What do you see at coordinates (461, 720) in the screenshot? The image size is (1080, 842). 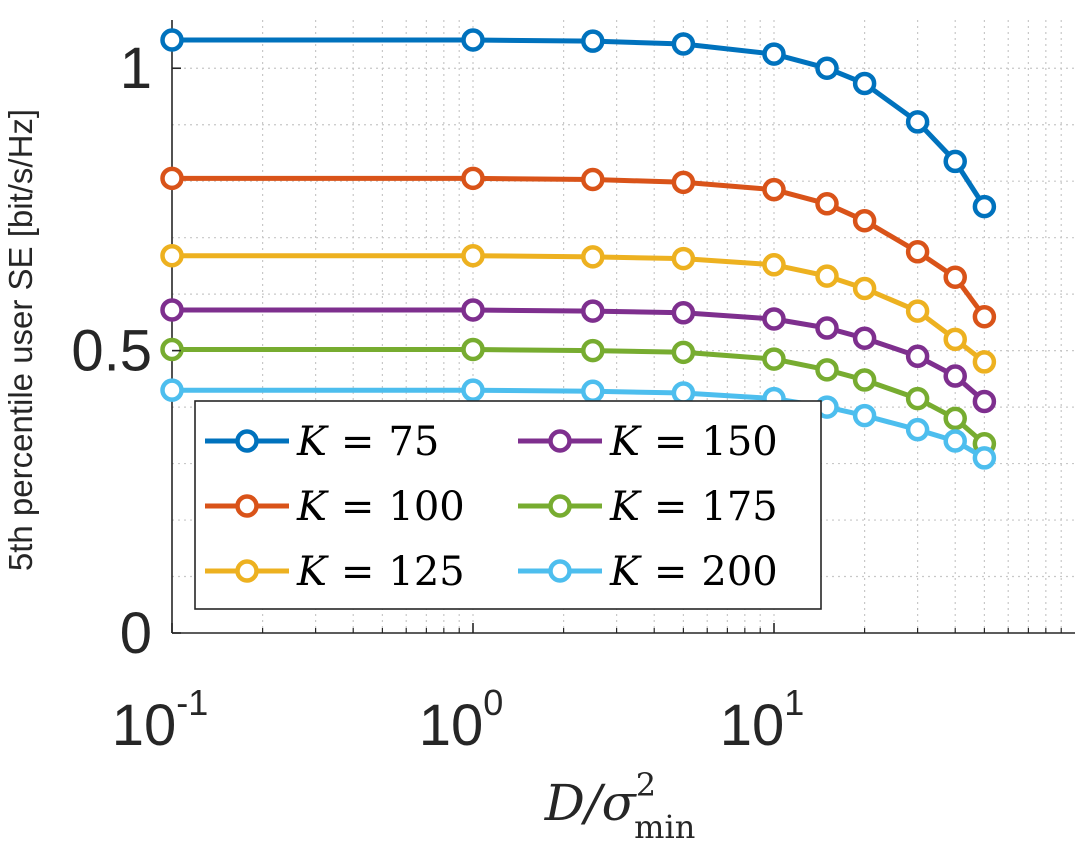 I see `x-tick-label: 10⁰` at bounding box center [461, 720].